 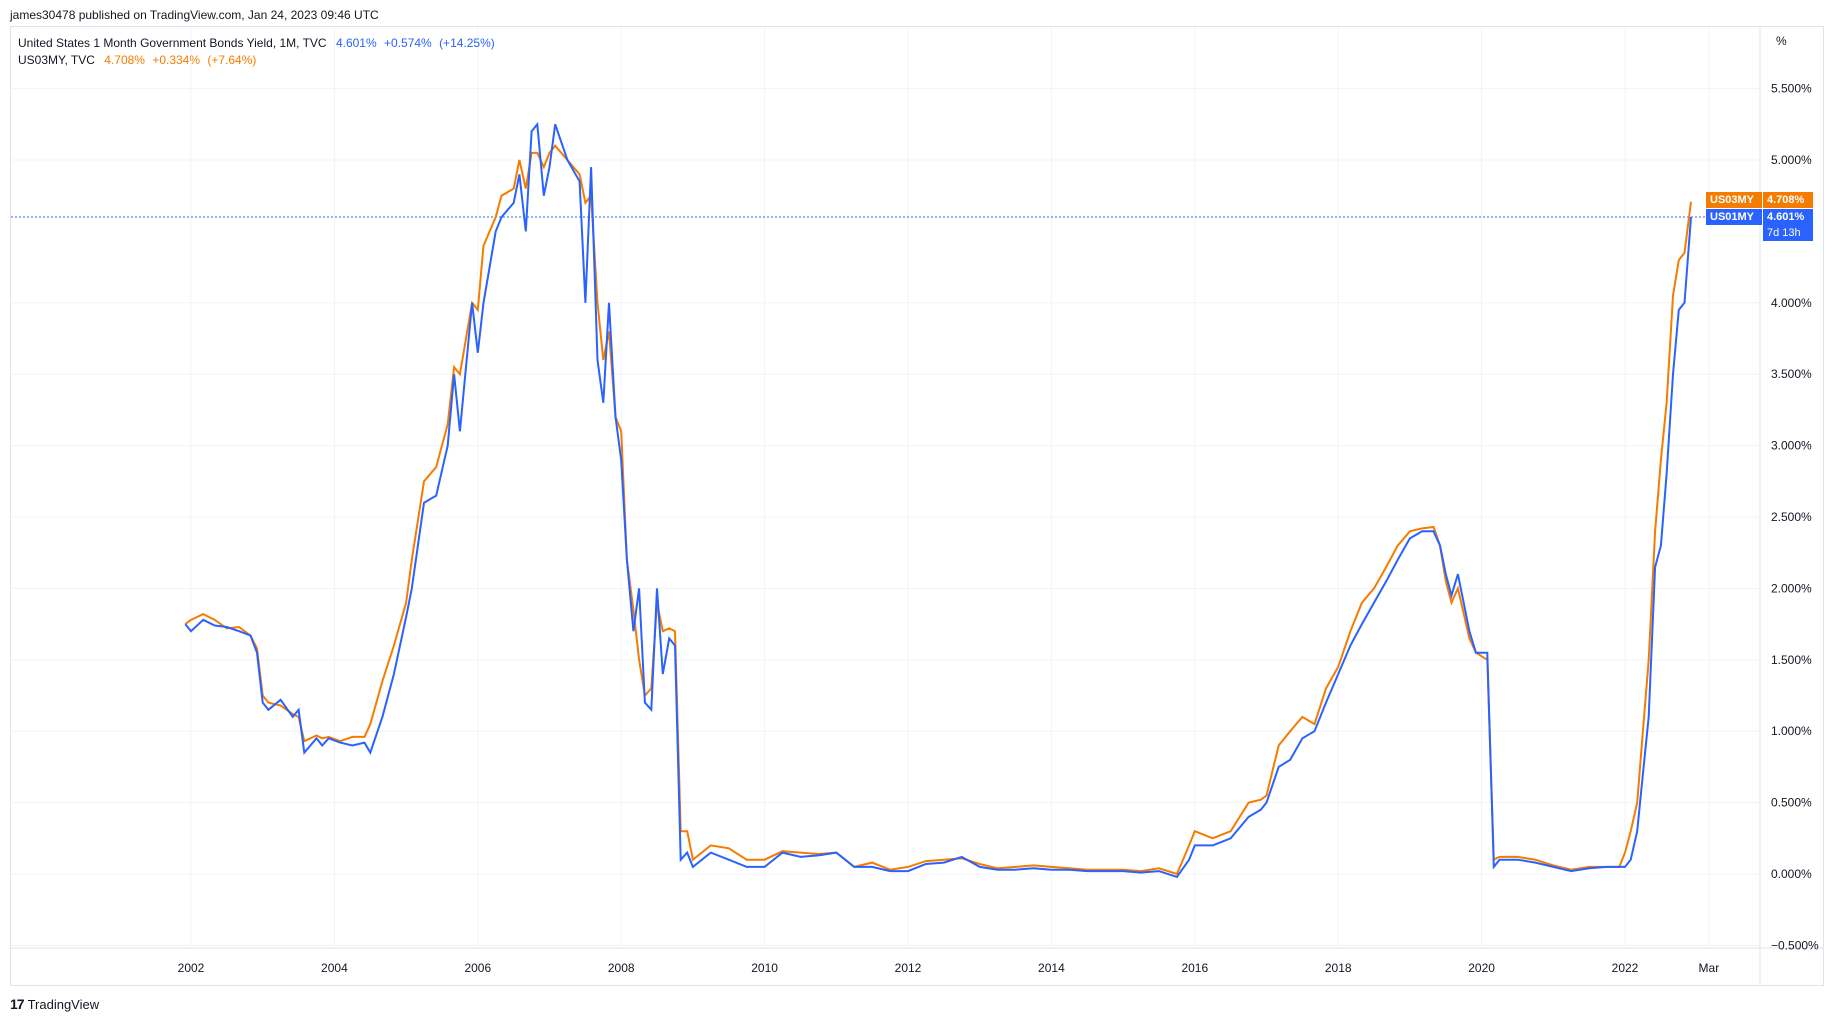 What do you see at coordinates (356, 43) in the screenshot?
I see `legend-series-1-last: 4.601%` at bounding box center [356, 43].